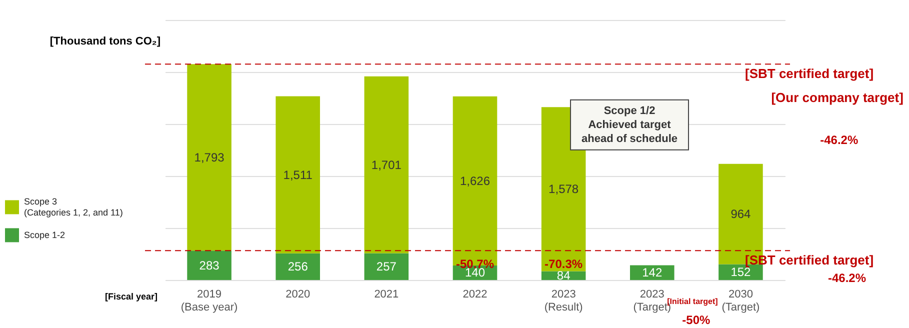 The image size is (909, 328). I want to click on legend-label: Scope 1-2, so click(45, 235).